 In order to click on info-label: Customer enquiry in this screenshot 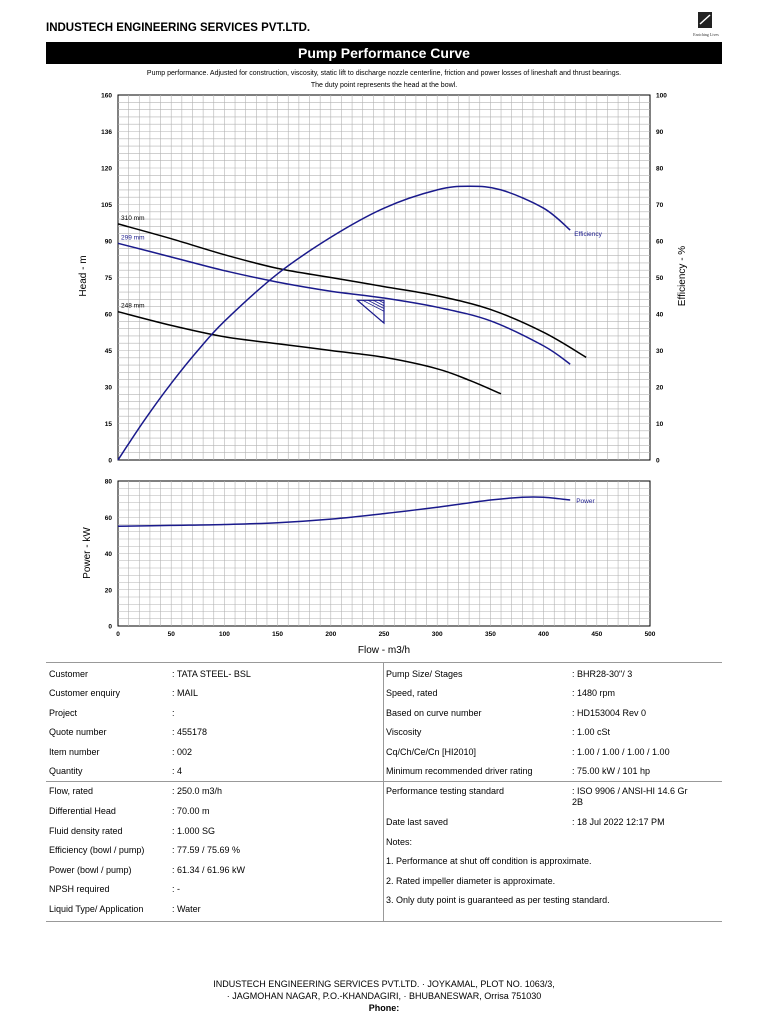, I will do `click(85, 693)`.